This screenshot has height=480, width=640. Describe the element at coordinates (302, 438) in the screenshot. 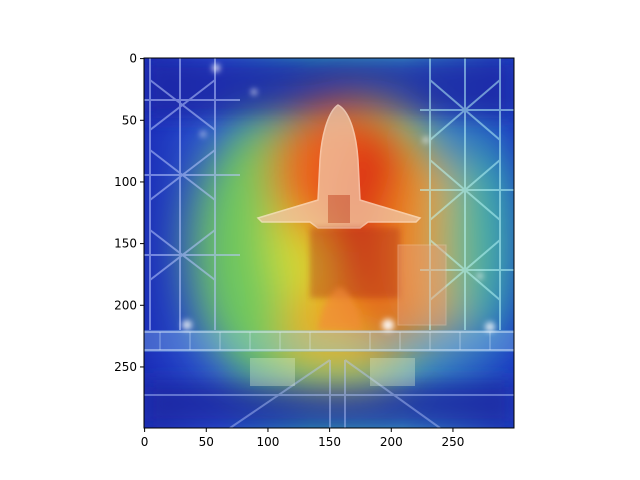

I see `x-axis: 0 50 100 150 200 250` at that location.